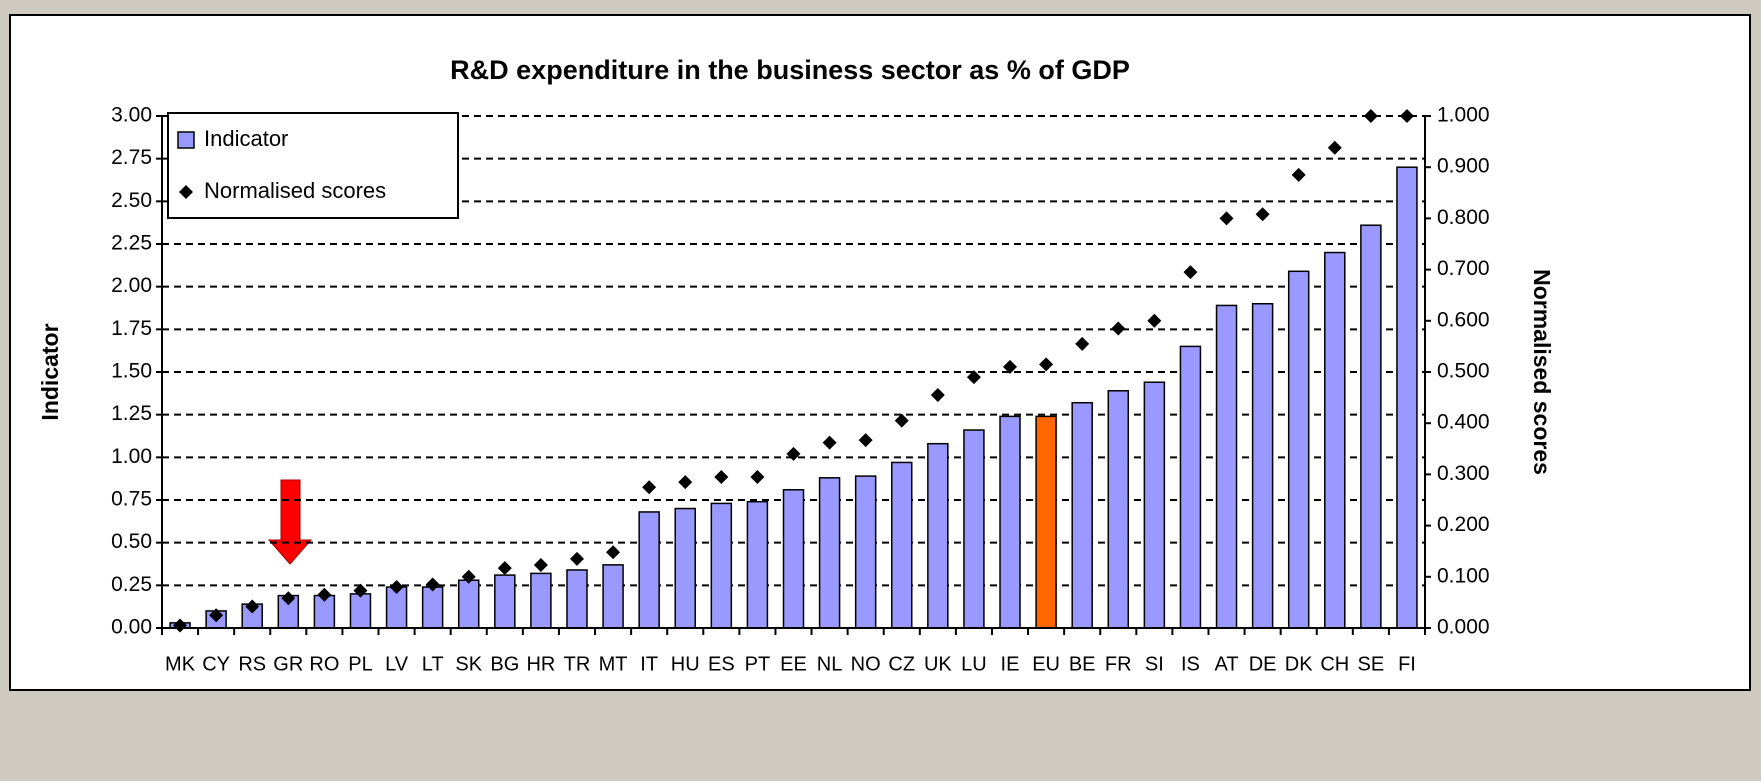 The image size is (1761, 781). What do you see at coordinates (901, 664) in the screenshot?
I see `x-tick-label: CZ` at bounding box center [901, 664].